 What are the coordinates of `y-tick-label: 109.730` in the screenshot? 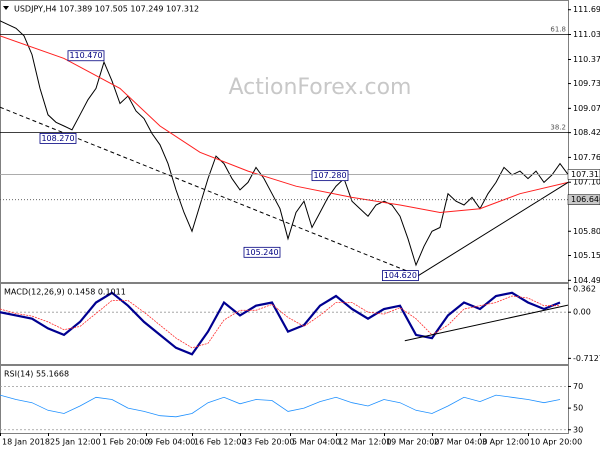 It's located at (586, 83).